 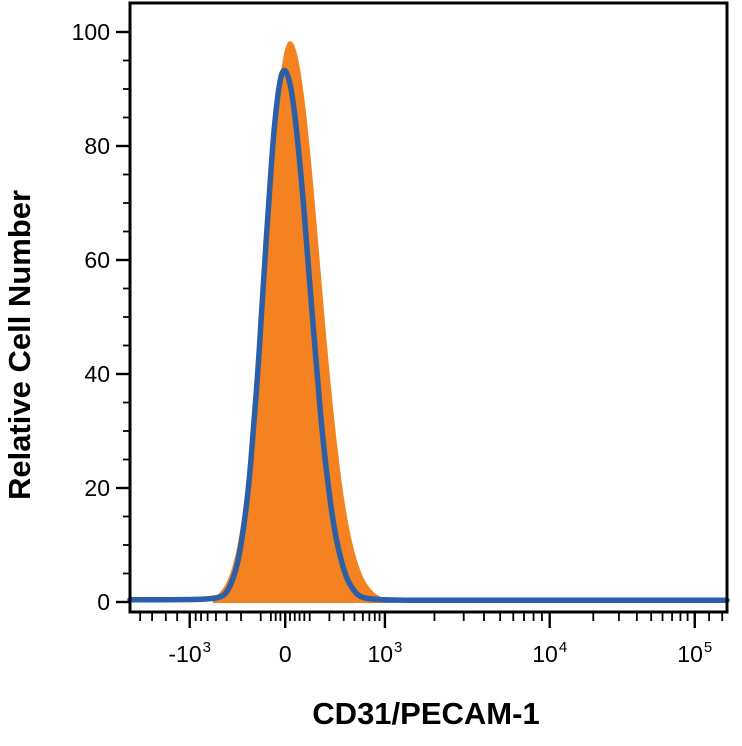 I want to click on x-tick-label: 10³, so click(x=384, y=653).